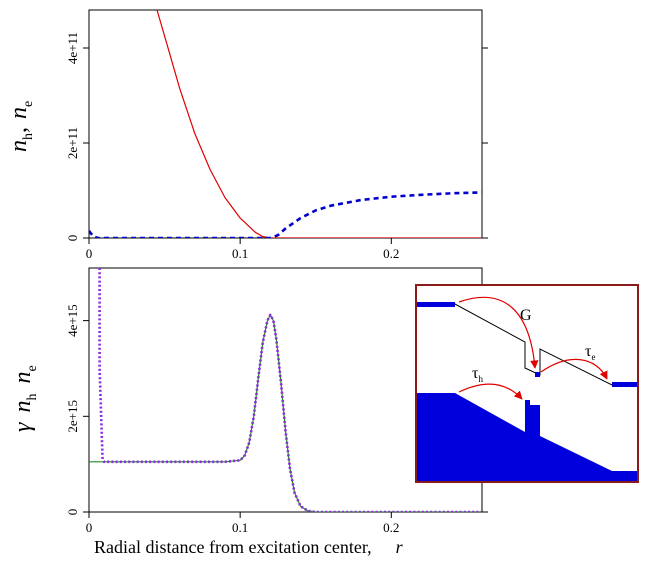 The image size is (647, 567). I want to click on top-ylabel-sub-h: h, so click(28, 136).